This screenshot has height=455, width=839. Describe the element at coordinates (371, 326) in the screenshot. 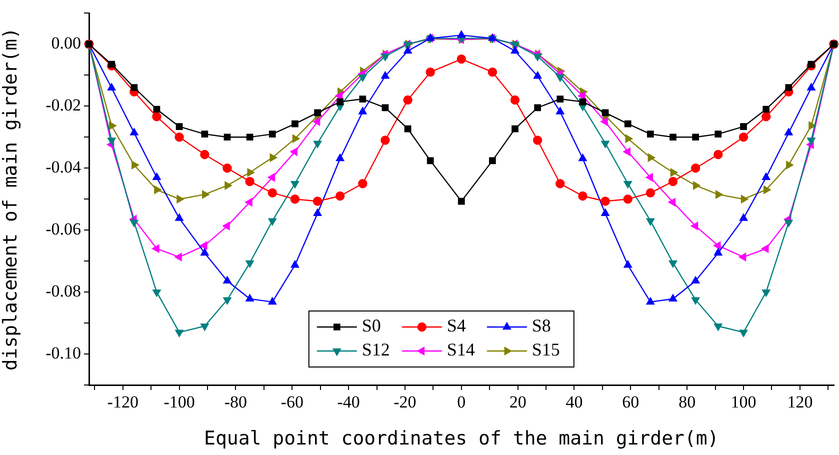

I see `legend-label: S0` at that location.